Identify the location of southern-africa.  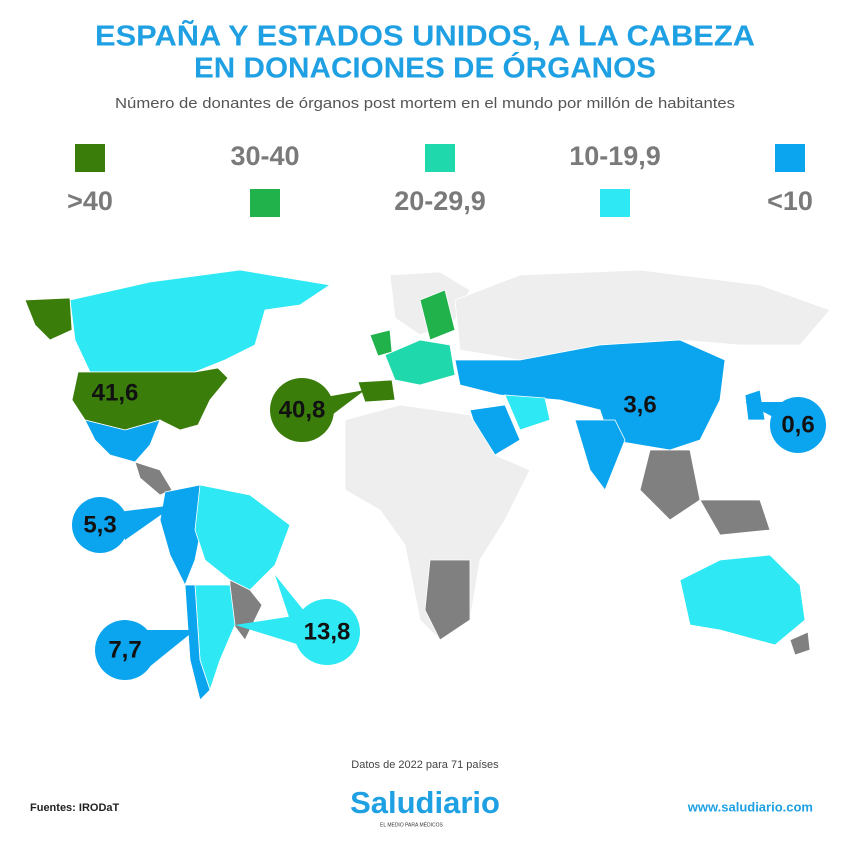
(447, 600).